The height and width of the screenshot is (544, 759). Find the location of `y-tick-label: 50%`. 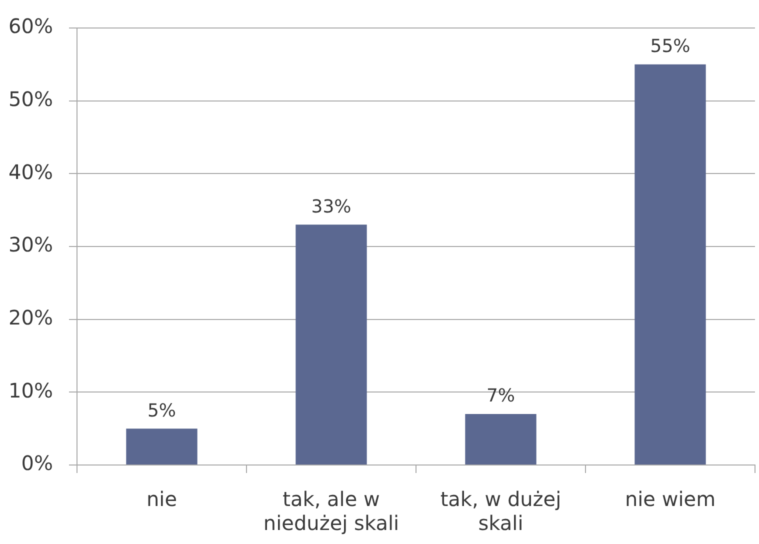

y-tick-label: 50% is located at coordinates (30, 99).